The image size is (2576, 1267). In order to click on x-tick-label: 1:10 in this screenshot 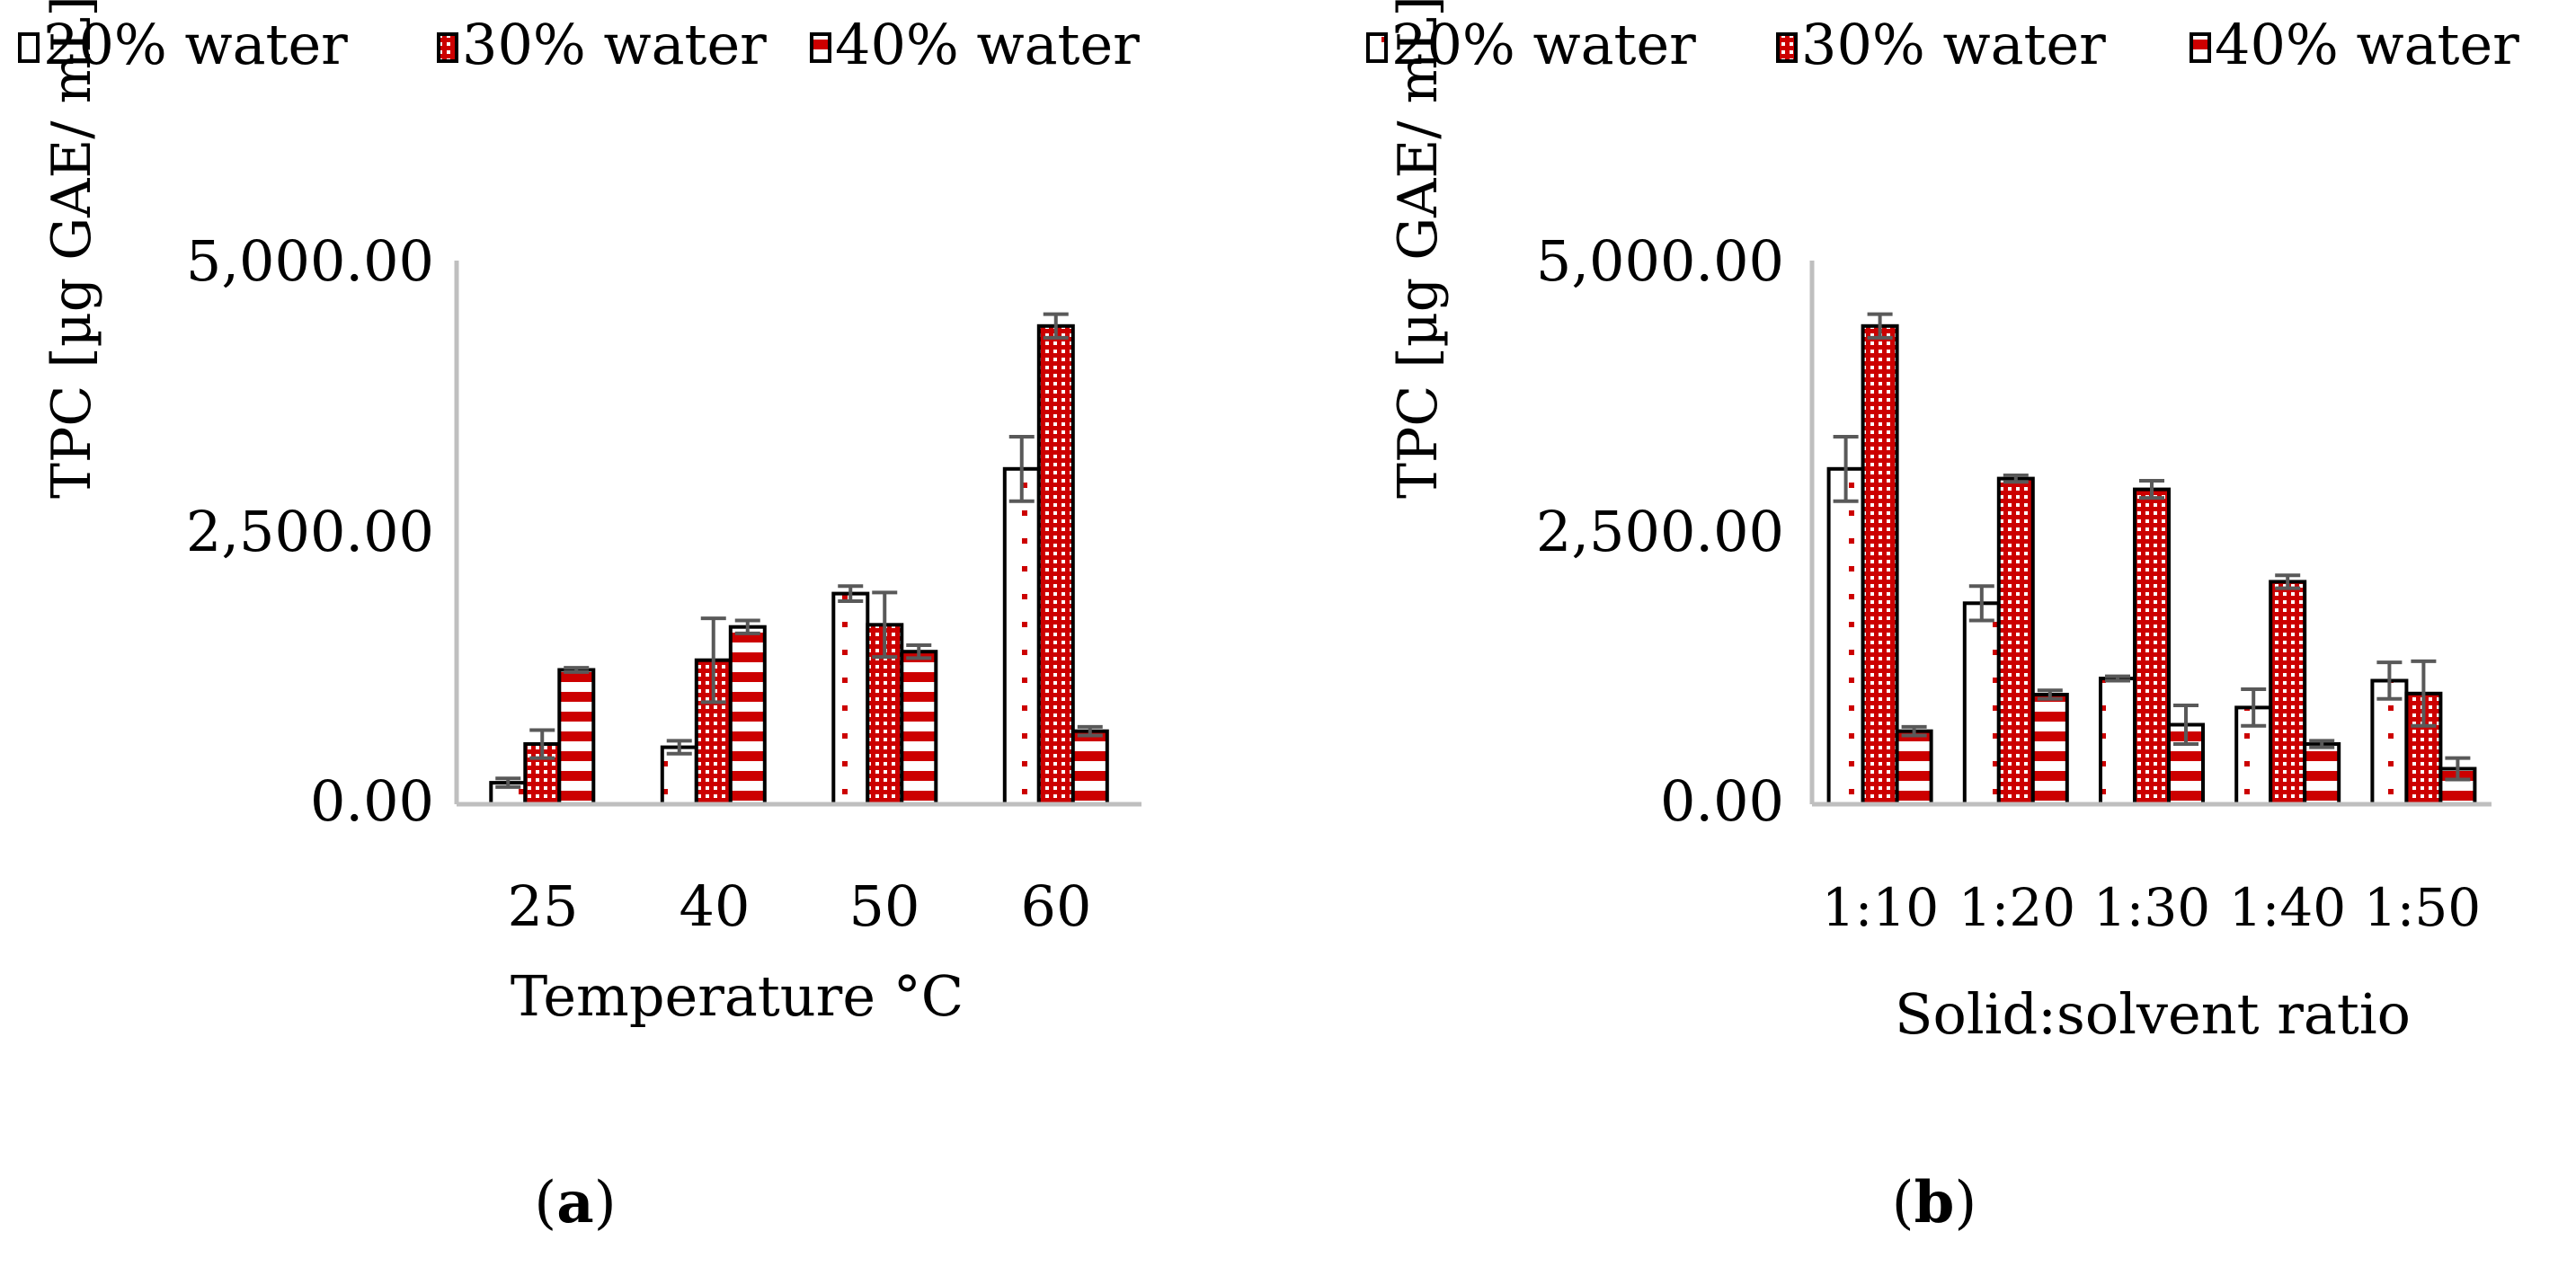, I will do `click(1881, 907)`.